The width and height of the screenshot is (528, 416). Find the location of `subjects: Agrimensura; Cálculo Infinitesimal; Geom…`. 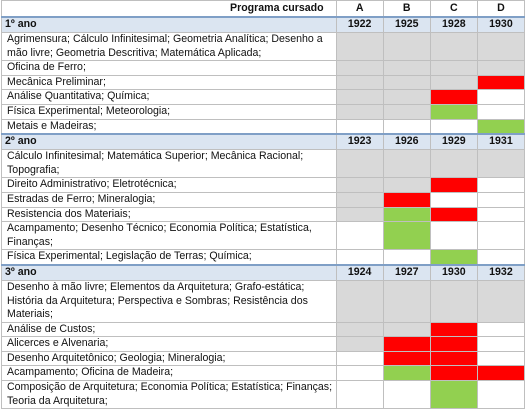

subjects: Agrimensura; Cálculo Infinitesimal; Geom… is located at coordinates (169, 46).